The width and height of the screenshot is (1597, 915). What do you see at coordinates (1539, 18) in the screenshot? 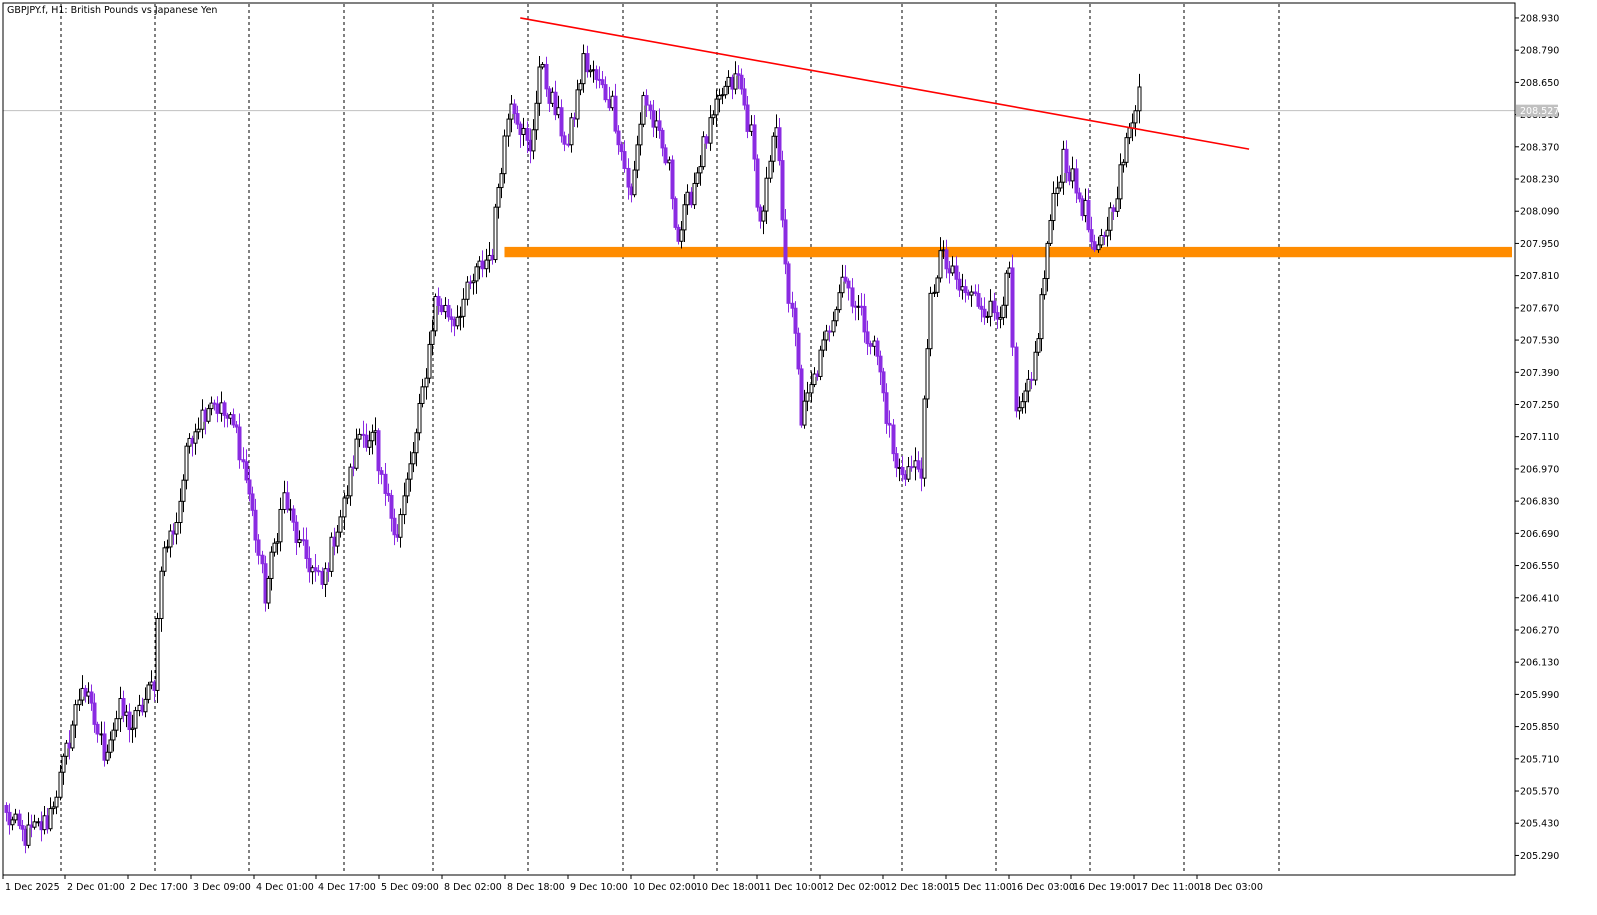
I see `price-tick-label: 208.930` at bounding box center [1539, 18].